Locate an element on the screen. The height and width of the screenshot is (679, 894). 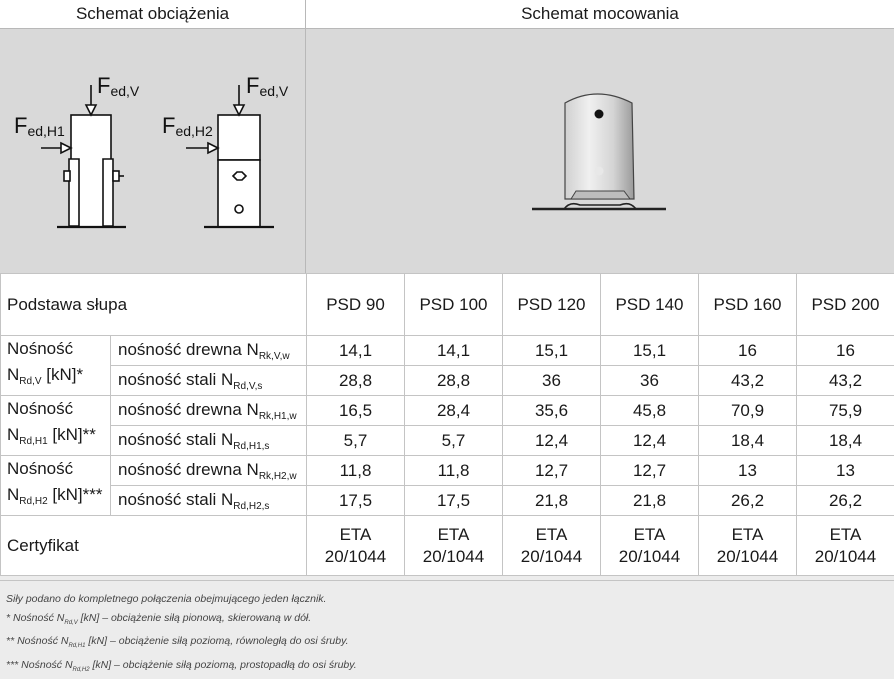
cell: 35,6 is located at coordinates (552, 411).